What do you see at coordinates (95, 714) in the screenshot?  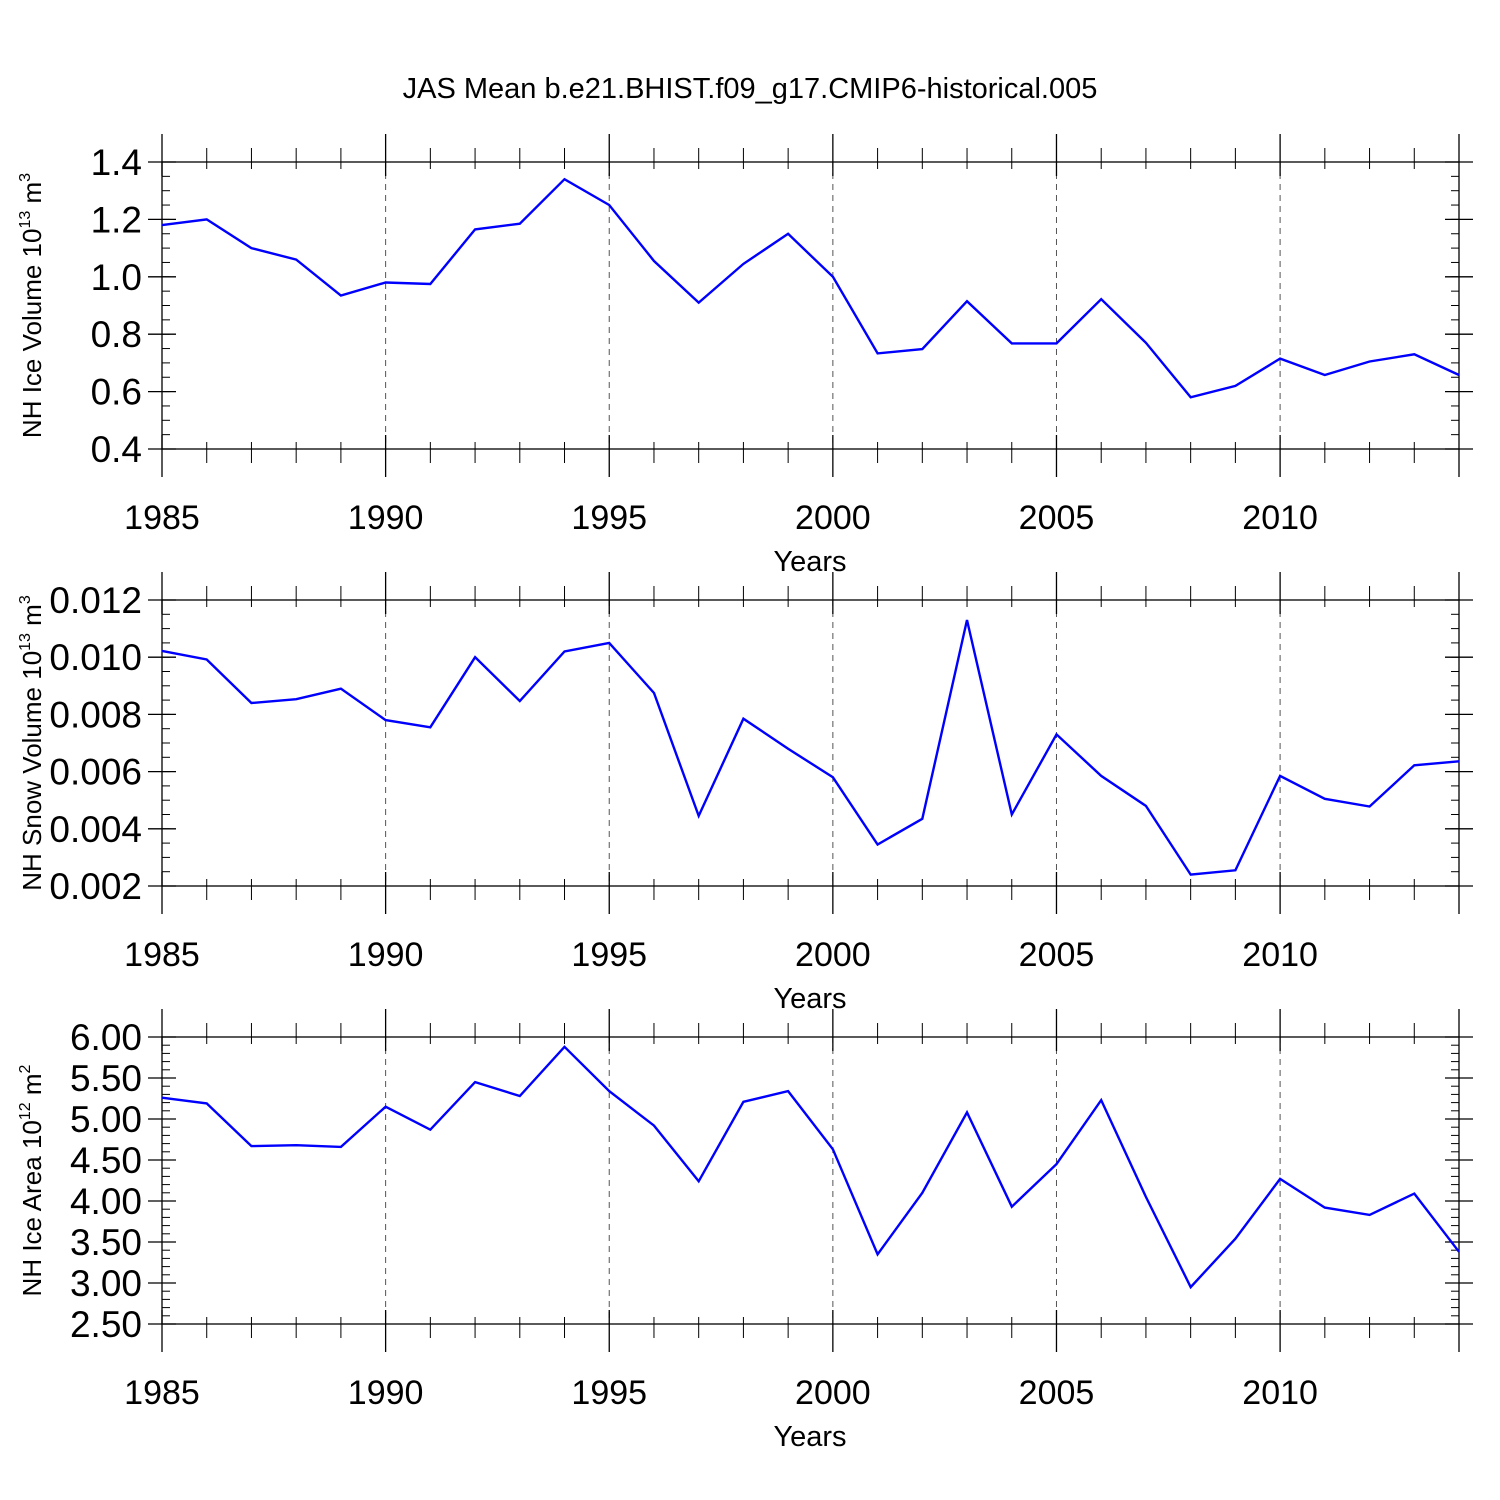 I see `y-tick-label: 0.008` at bounding box center [95, 714].